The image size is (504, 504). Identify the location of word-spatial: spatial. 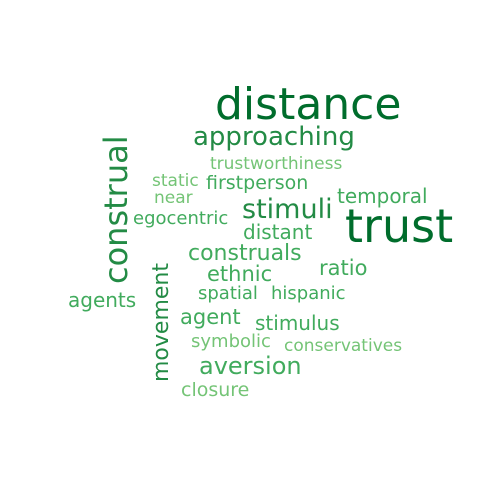
(228, 293).